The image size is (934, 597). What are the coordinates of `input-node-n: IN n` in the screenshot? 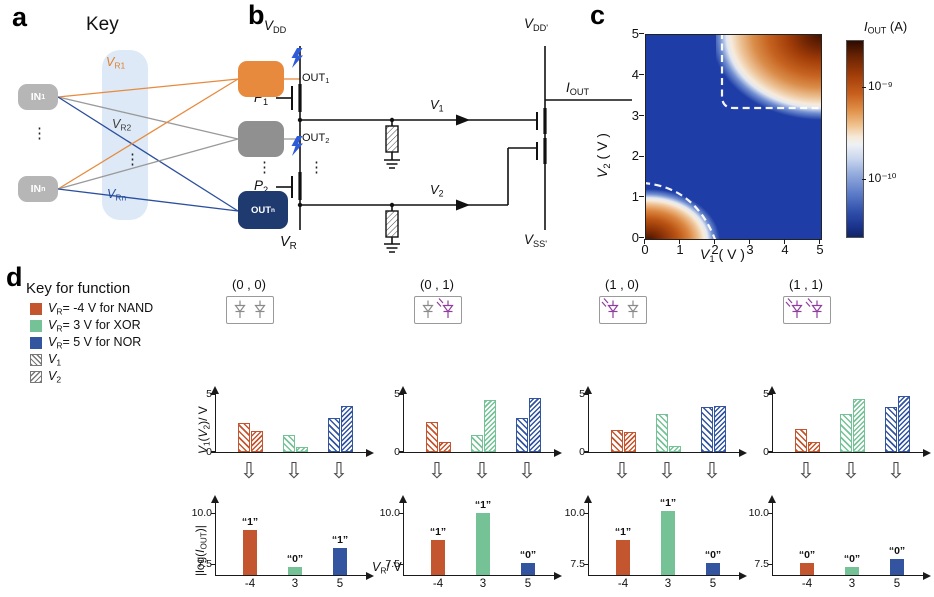 It's located at (38, 189).